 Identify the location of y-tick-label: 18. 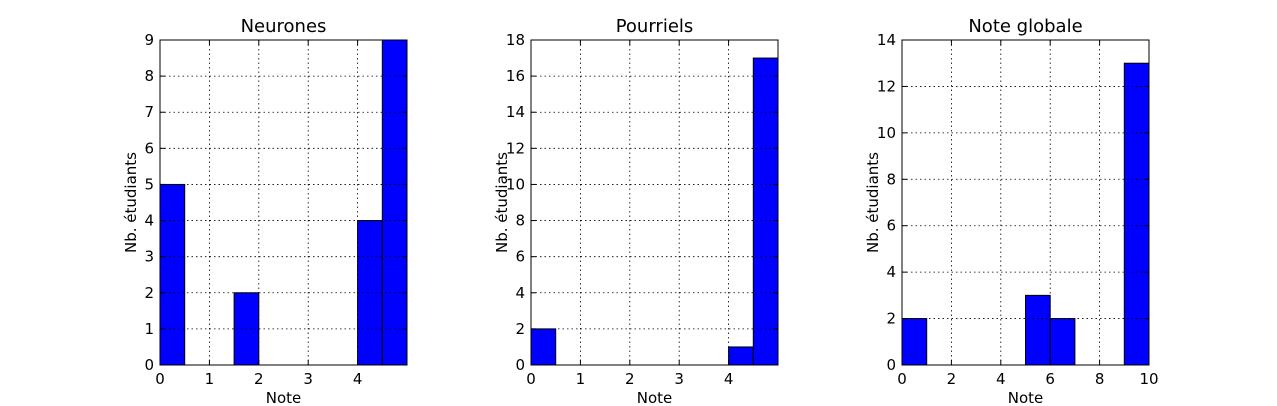
(515, 40).